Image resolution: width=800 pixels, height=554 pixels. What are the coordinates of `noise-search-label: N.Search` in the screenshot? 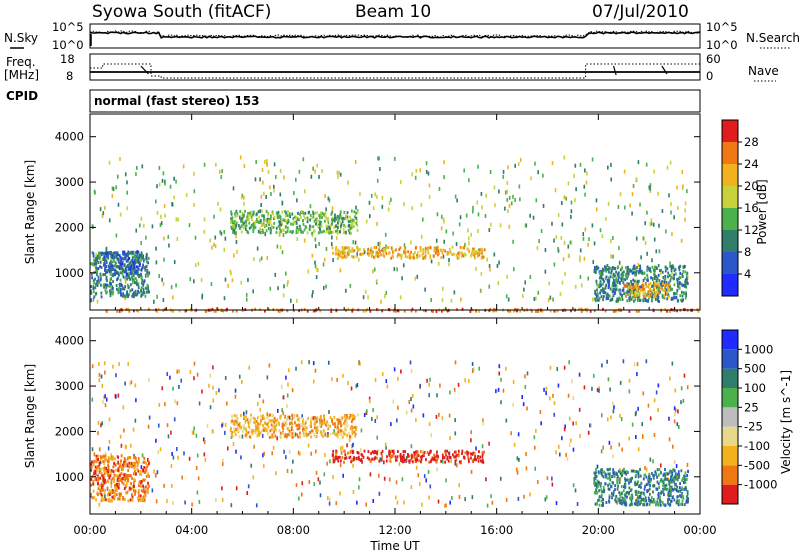 It's located at (773, 38).